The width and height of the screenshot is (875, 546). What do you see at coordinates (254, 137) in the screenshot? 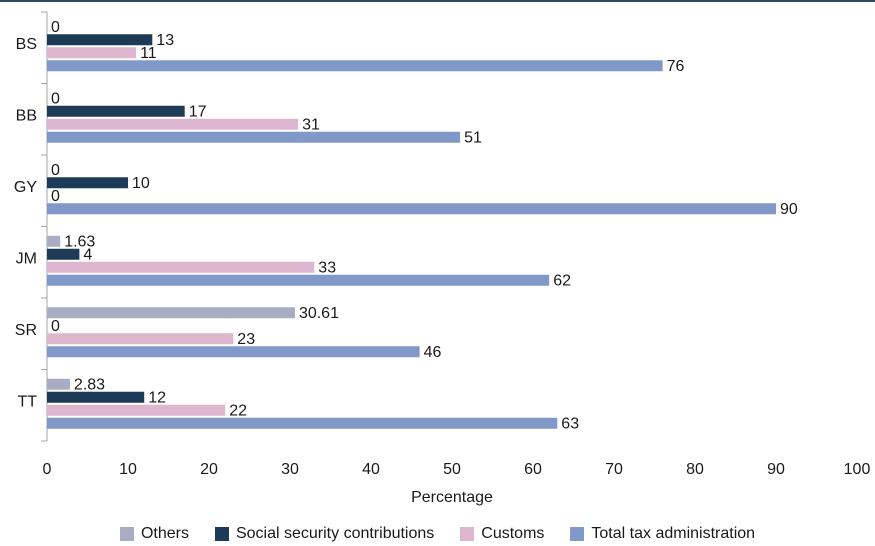
I see `bar-bb-total-tax-administration` at bounding box center [254, 137].